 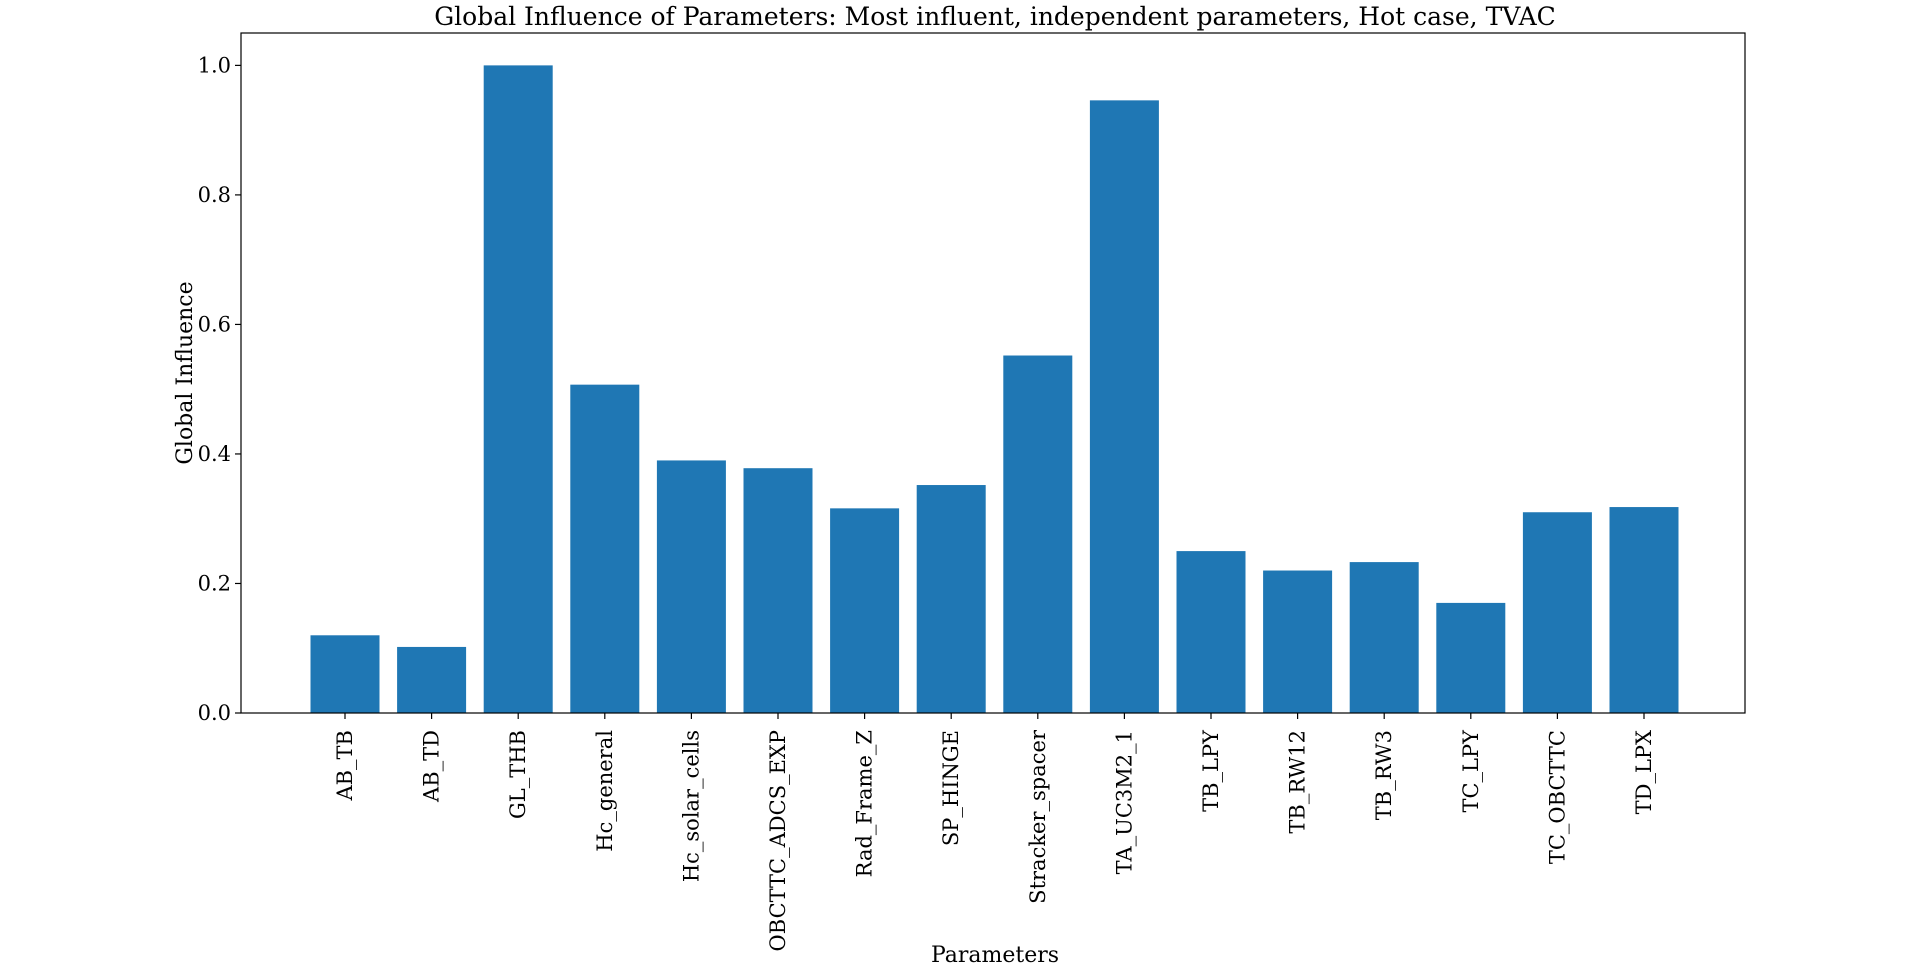 I want to click on bar-tb-rw12, so click(x=1298, y=641).